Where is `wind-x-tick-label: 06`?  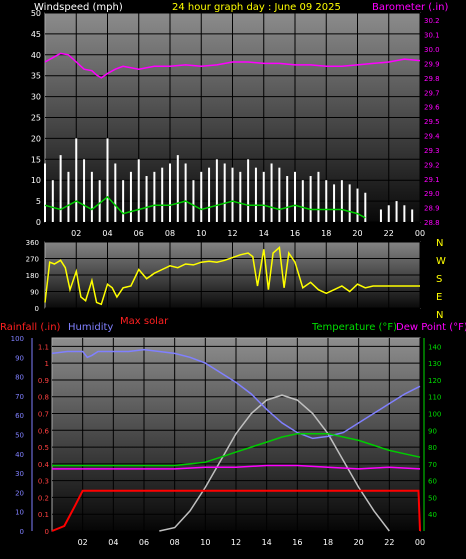 wind-x-tick-label: 06 is located at coordinates (139, 233).